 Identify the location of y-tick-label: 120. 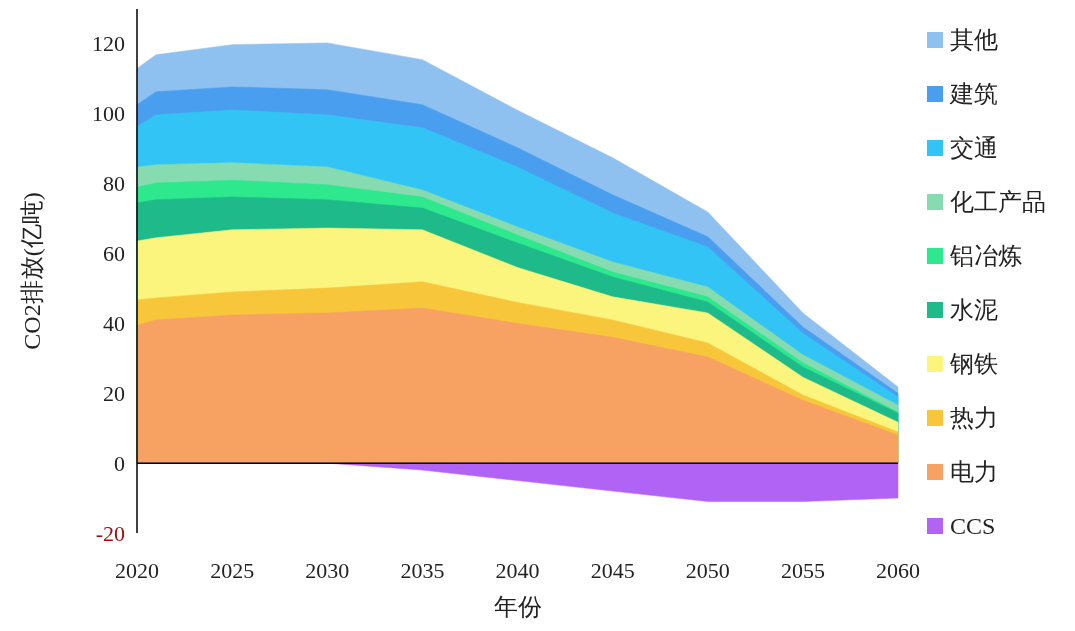
(108, 44).